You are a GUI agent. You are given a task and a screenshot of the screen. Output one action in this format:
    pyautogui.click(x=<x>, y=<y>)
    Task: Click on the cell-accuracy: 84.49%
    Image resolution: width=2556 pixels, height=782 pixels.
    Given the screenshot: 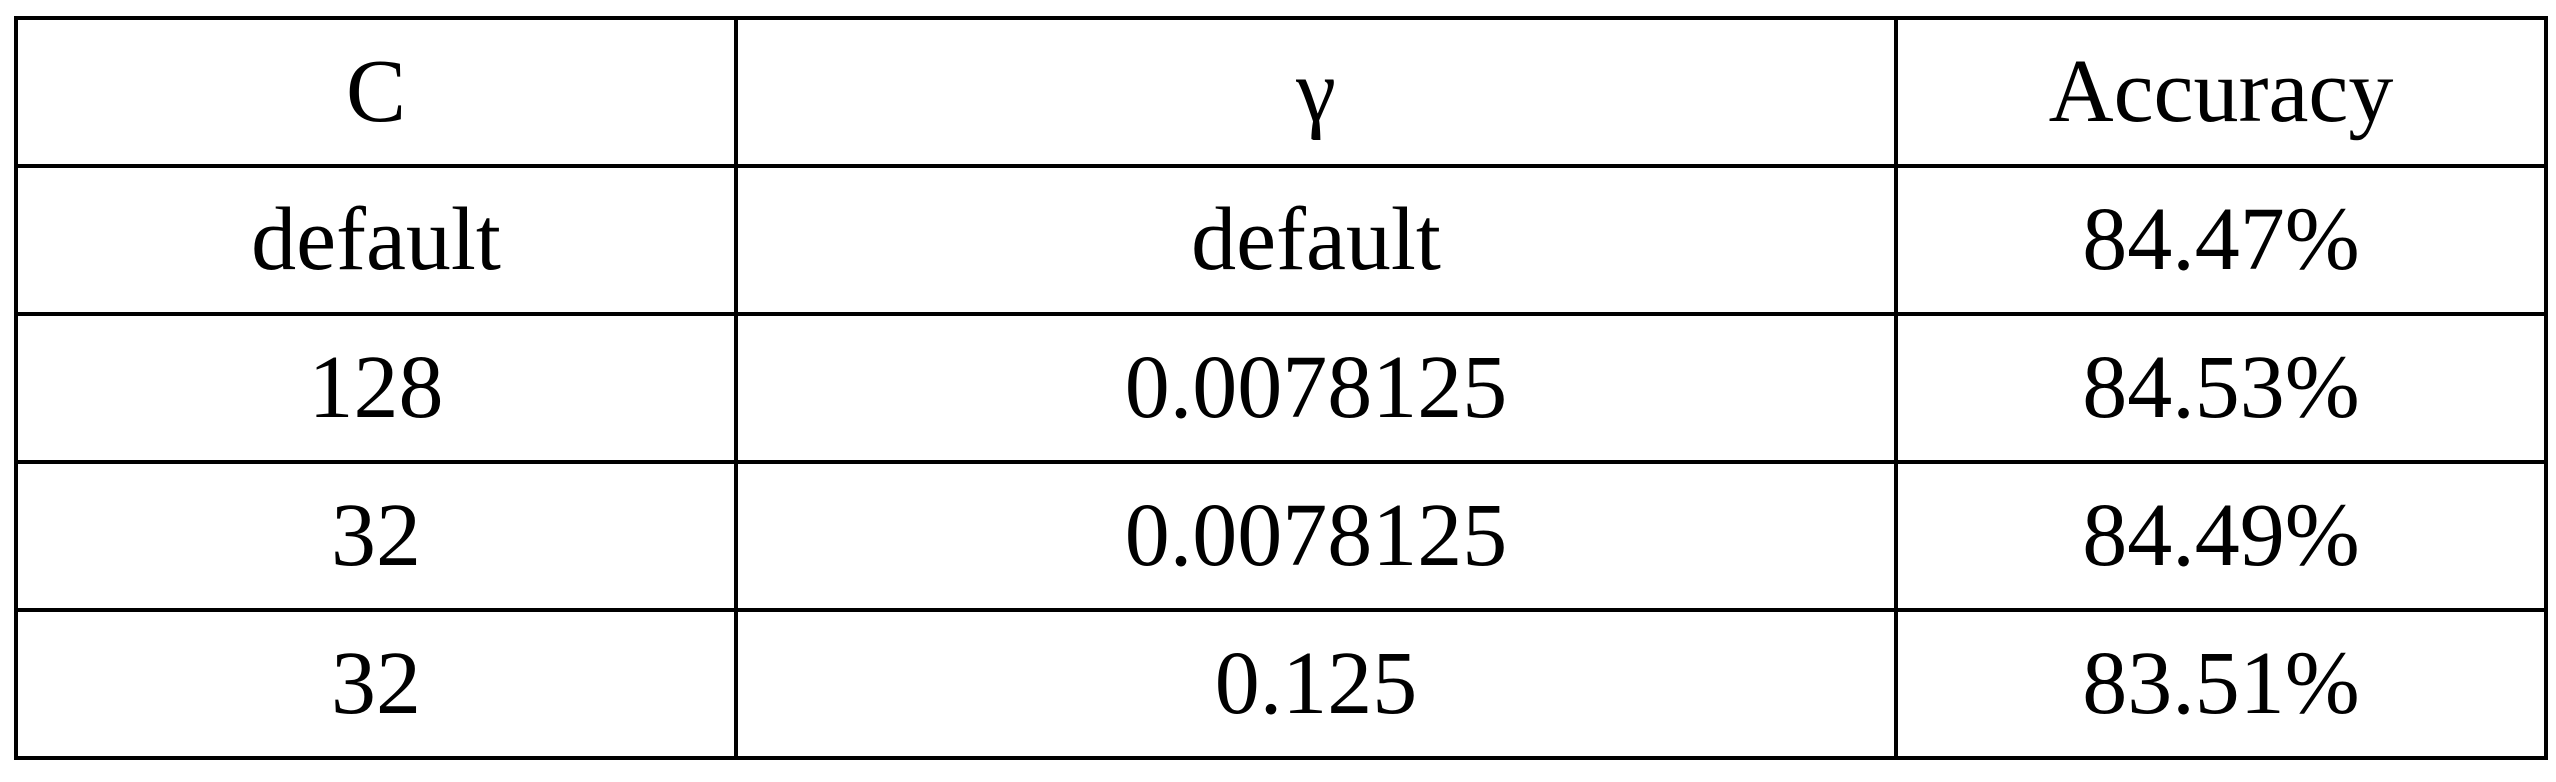 What is the action you would take?
    pyautogui.click(x=2221, y=536)
    